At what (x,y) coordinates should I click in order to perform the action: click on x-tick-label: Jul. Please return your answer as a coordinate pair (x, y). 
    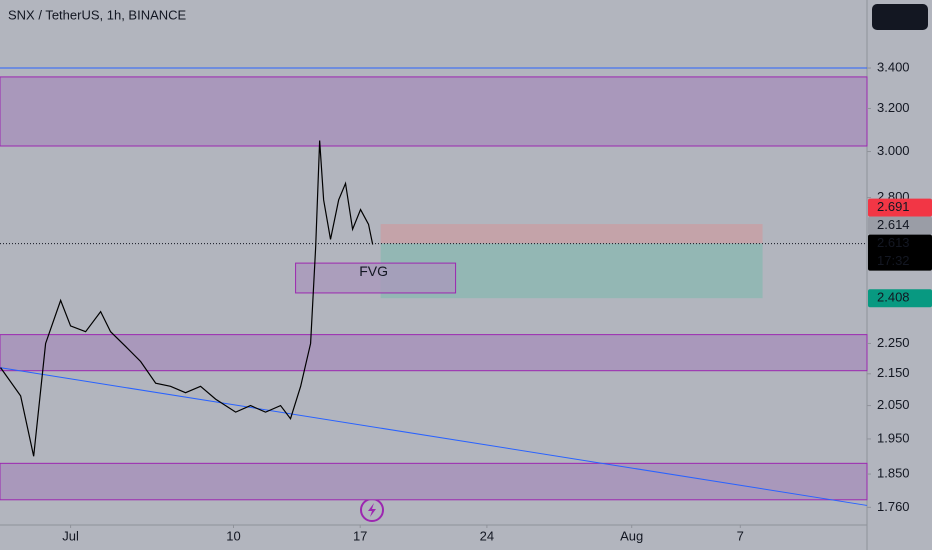
    Looking at the image, I should click on (70, 535).